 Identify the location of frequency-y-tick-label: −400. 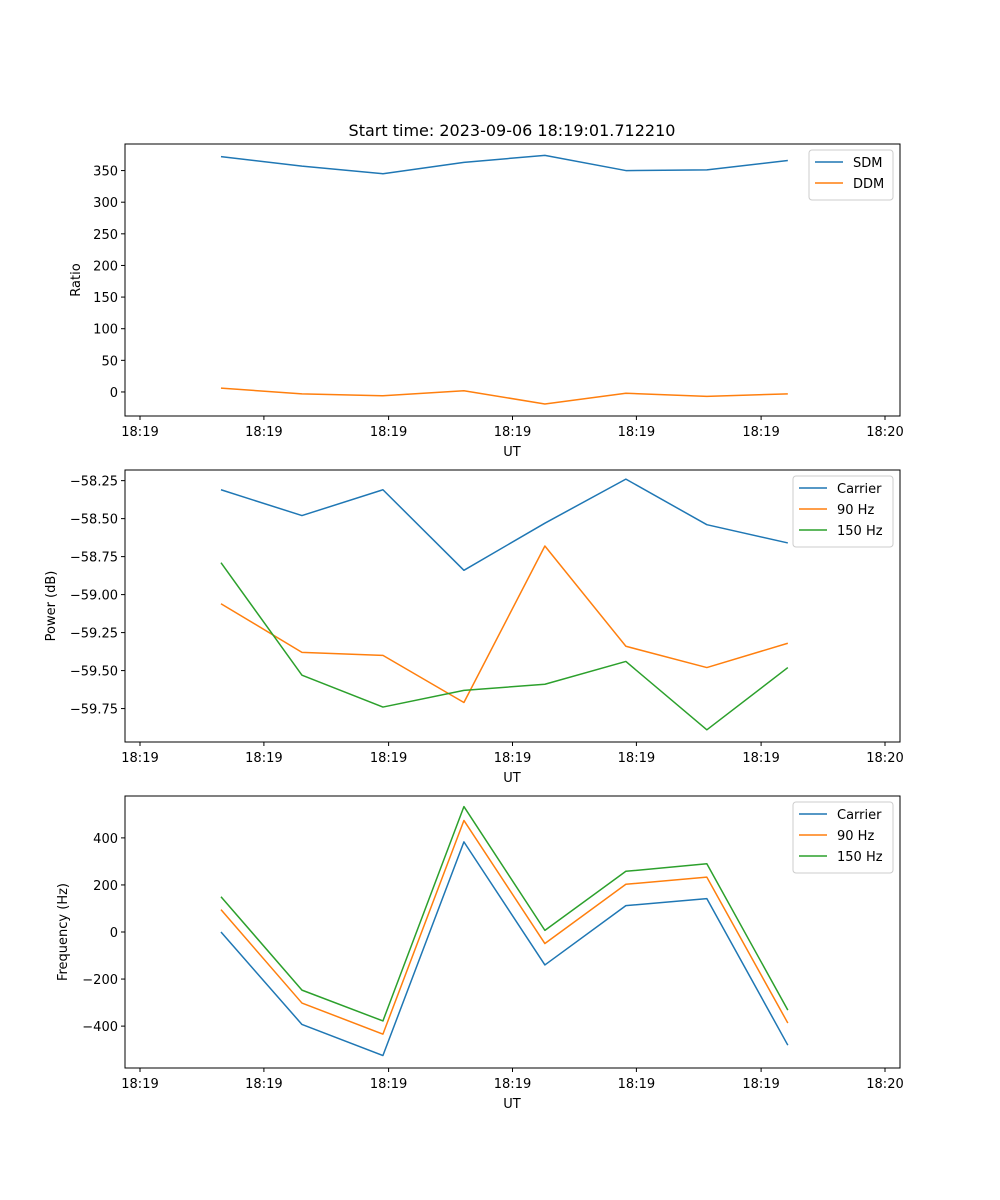
(100, 1027).